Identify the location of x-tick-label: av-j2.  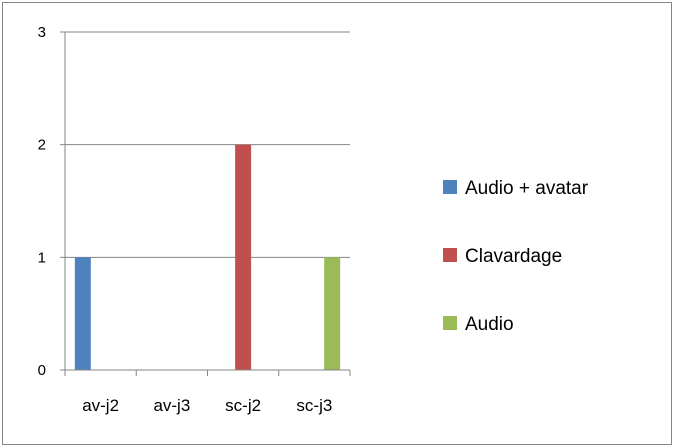
(100, 405).